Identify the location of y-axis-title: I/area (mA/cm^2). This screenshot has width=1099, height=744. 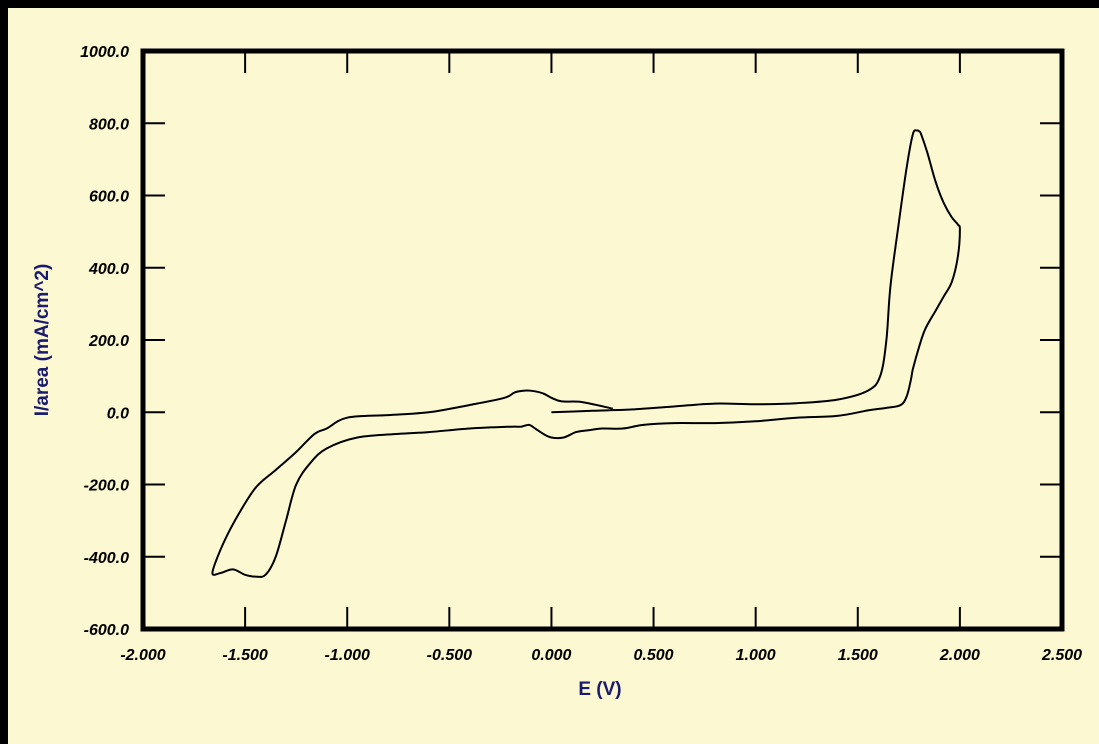
(42, 340).